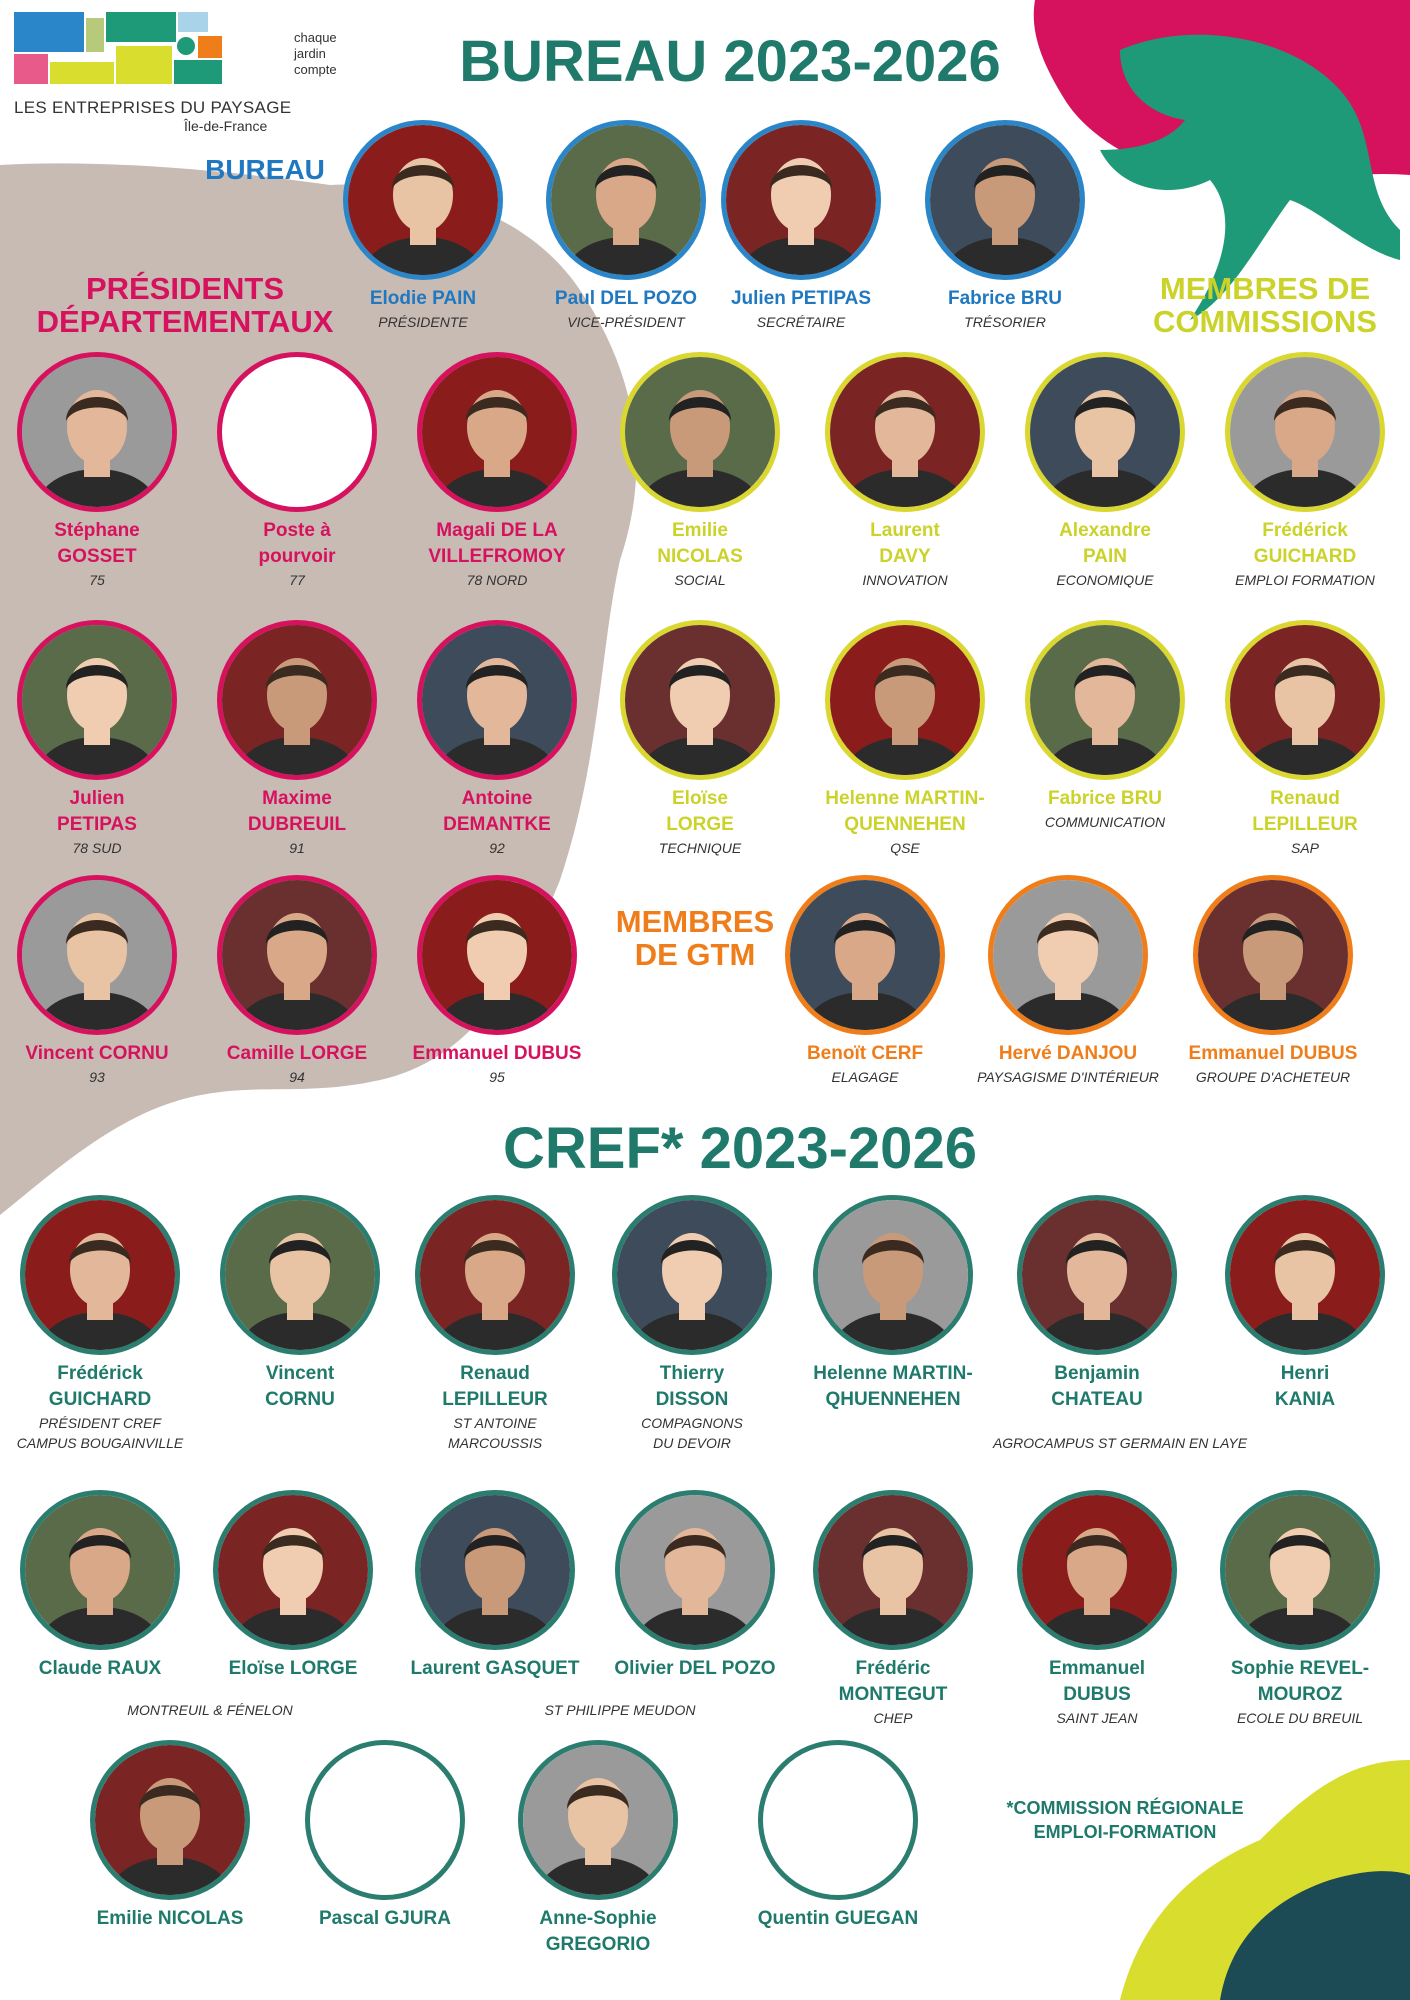 The height and width of the screenshot is (2000, 1410). Describe the element at coordinates (497, 811) in the screenshot. I see `member-name: Antoine DEMANTKE` at that location.